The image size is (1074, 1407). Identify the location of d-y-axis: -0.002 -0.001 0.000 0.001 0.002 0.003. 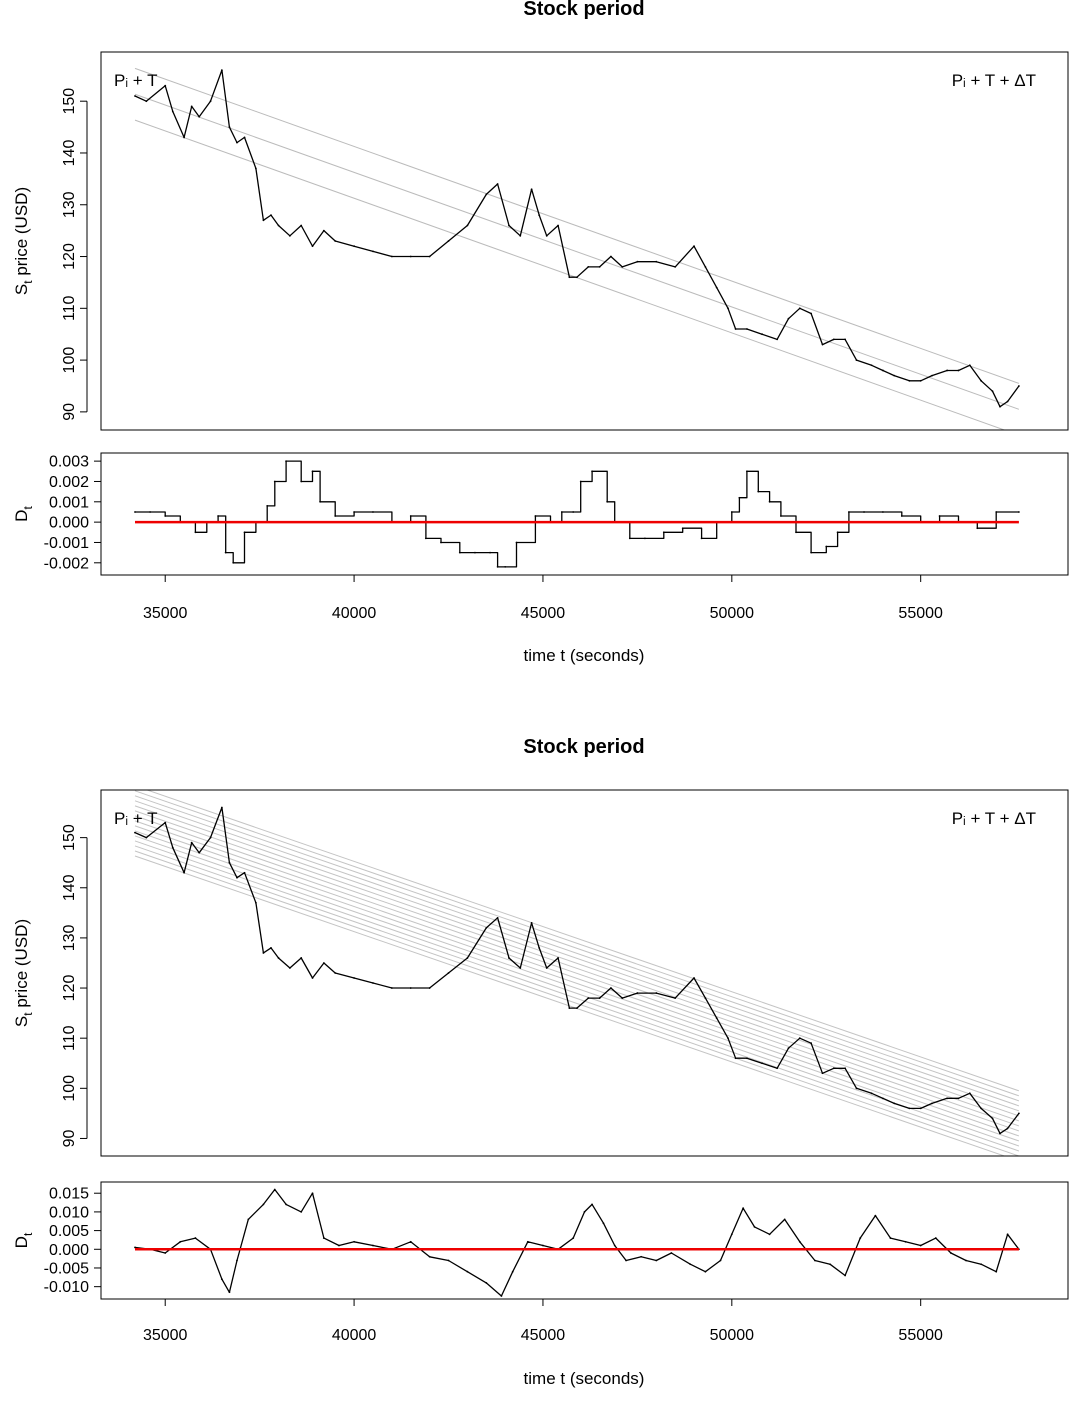
(73, 513).